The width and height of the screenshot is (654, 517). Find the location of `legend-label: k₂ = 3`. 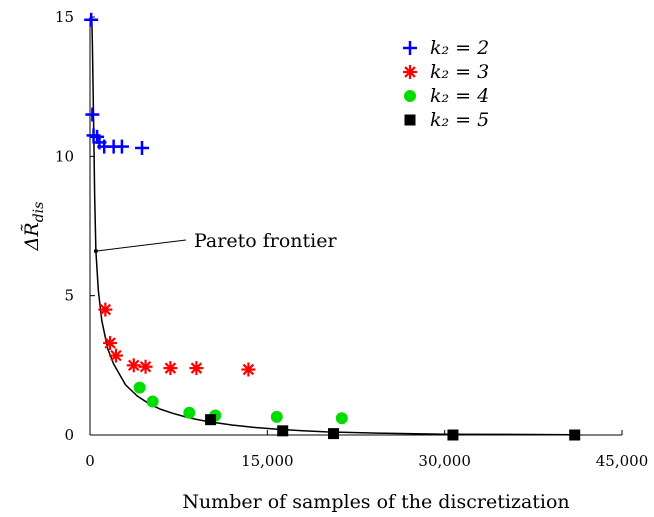

legend-label: k₂ = 3 is located at coordinates (459, 72).